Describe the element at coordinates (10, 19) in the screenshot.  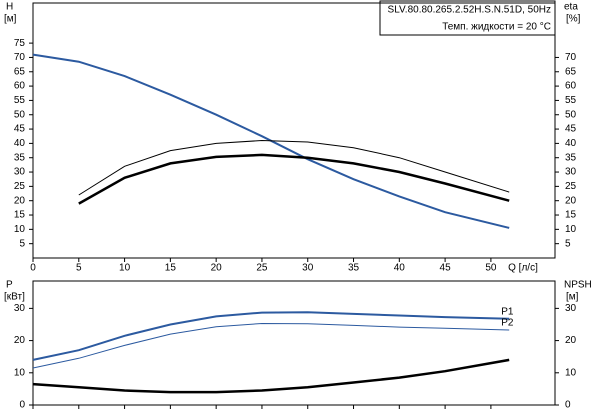
I see `y-axis-unit: [м]` at that location.